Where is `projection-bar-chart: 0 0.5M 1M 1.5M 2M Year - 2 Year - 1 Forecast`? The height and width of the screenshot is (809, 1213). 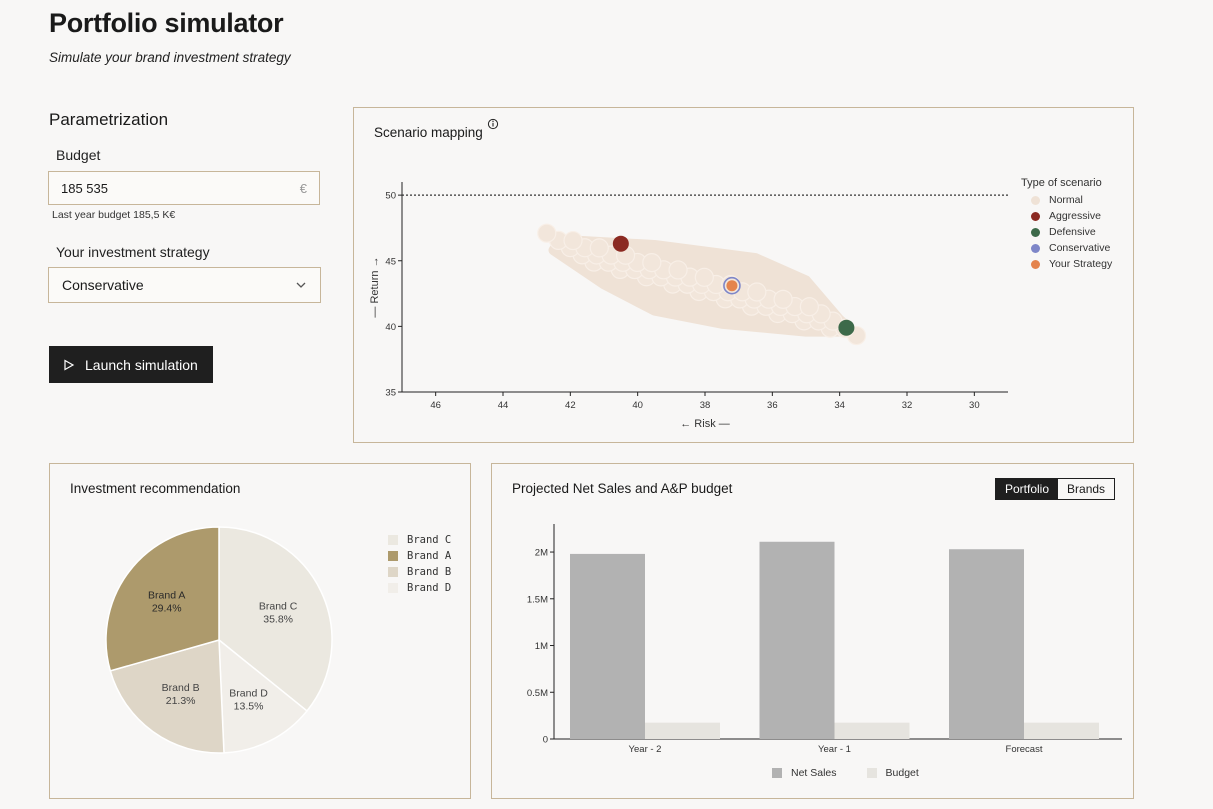
projection-bar-chart: 0 0.5M 1M 1.5M 2M Year - 2 Year - 1 Forecast is located at coordinates (824, 639).